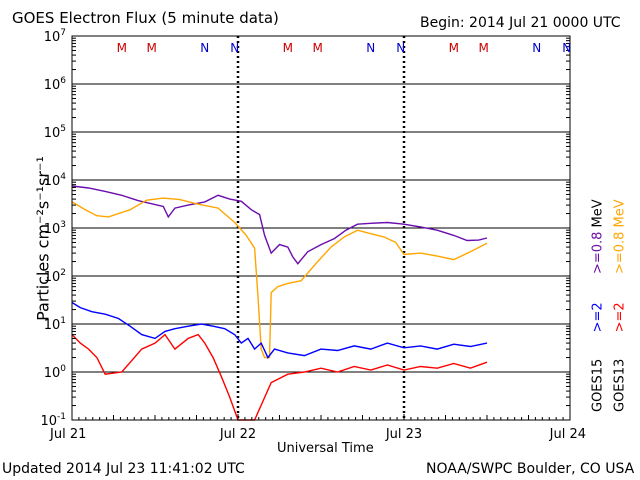 The width and height of the screenshot is (640, 480). Describe the element at coordinates (55, 372) in the screenshot. I see `y-tick-label: 10⁰` at that location.